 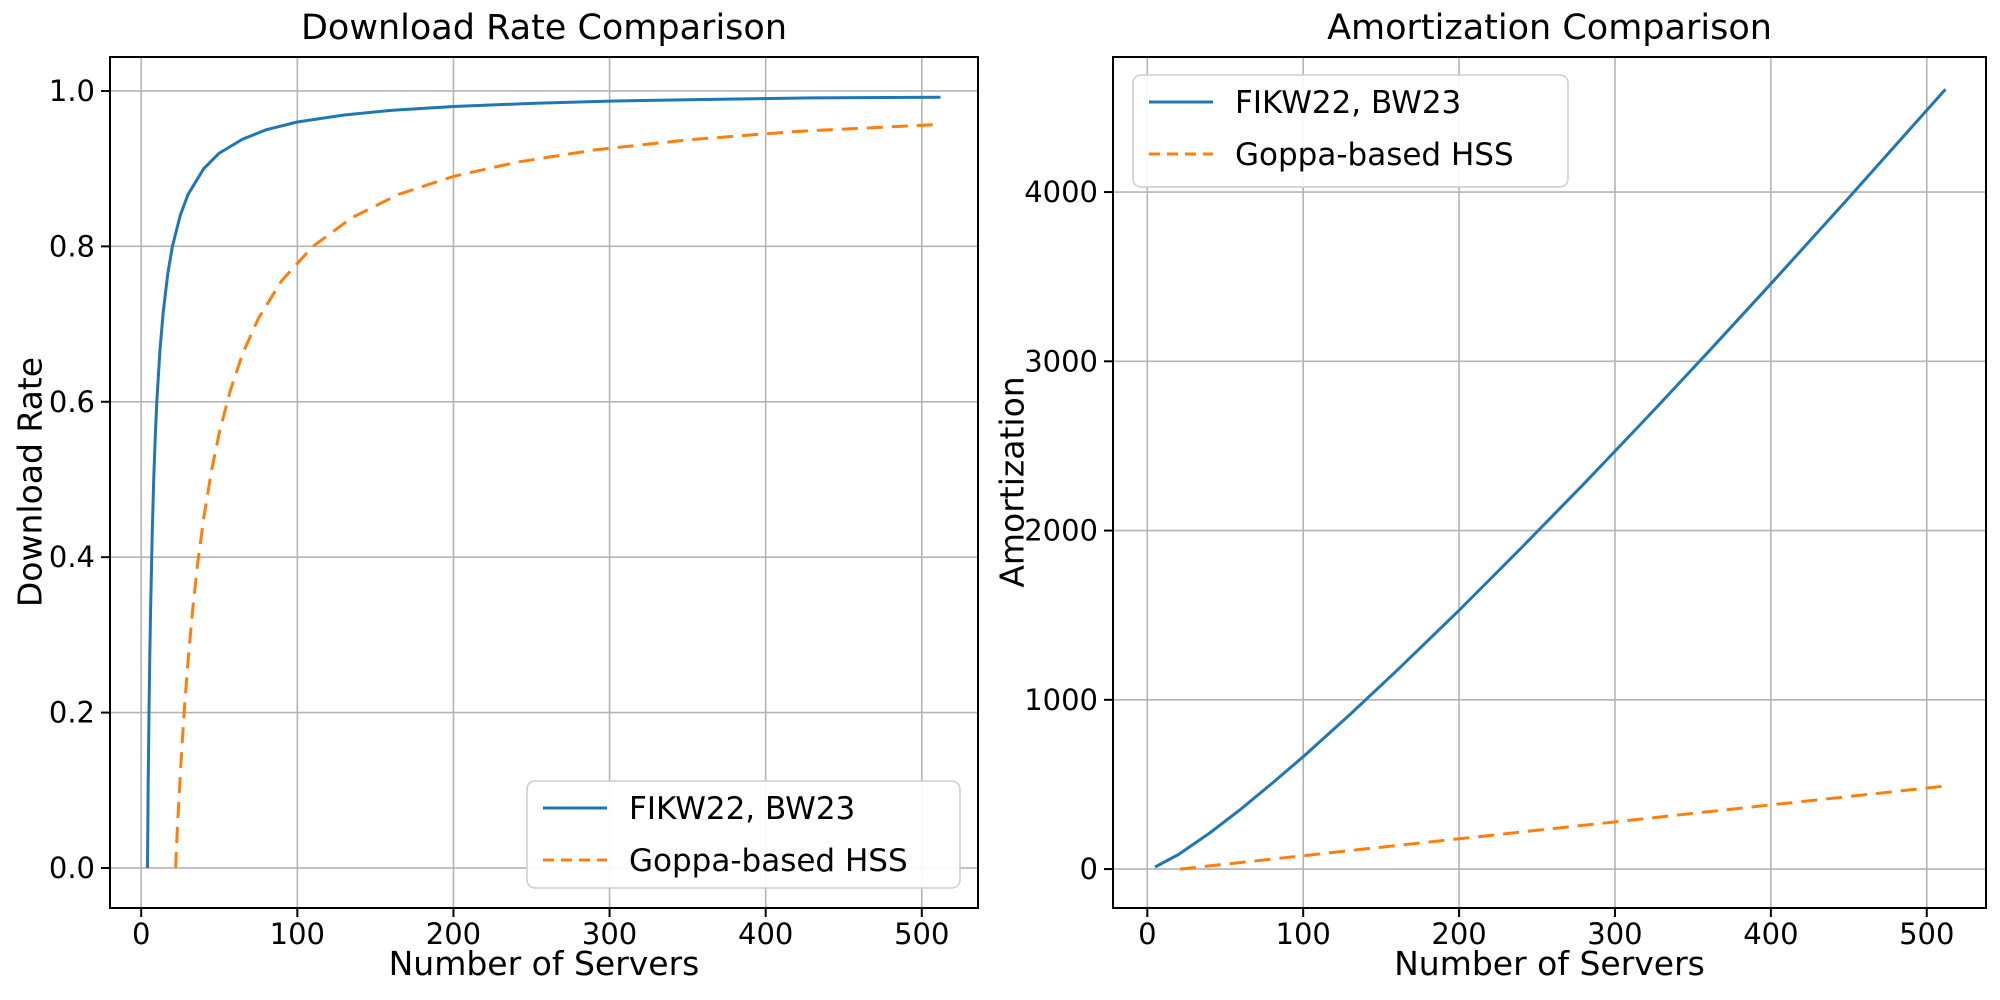 I want to click on y-tick-label-right: 1000, so click(x=1061, y=700).